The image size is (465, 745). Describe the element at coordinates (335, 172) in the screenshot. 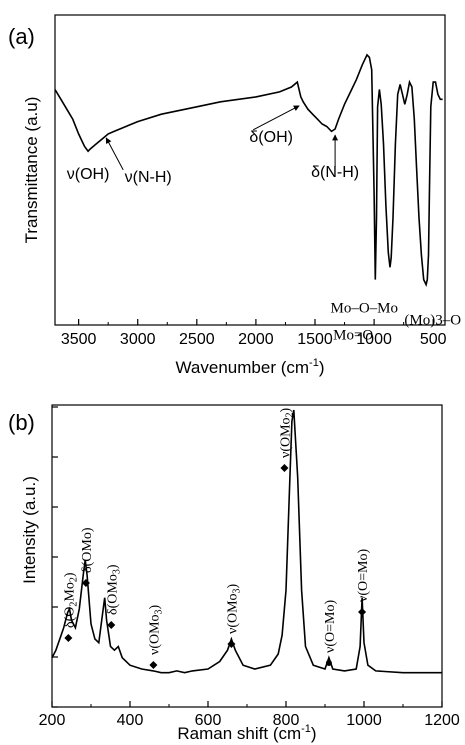

I see `panel-a-annotation: δ(N-H)` at that location.